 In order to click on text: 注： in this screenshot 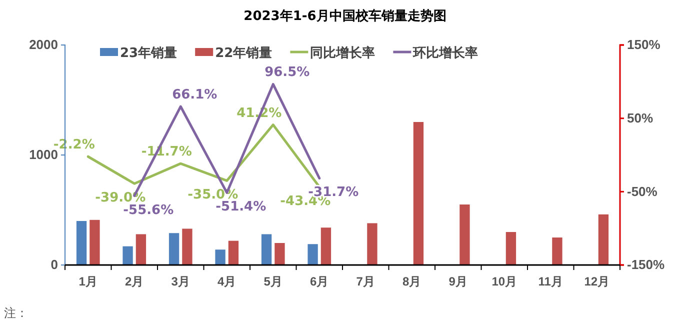, I will do `click(16, 313)`.